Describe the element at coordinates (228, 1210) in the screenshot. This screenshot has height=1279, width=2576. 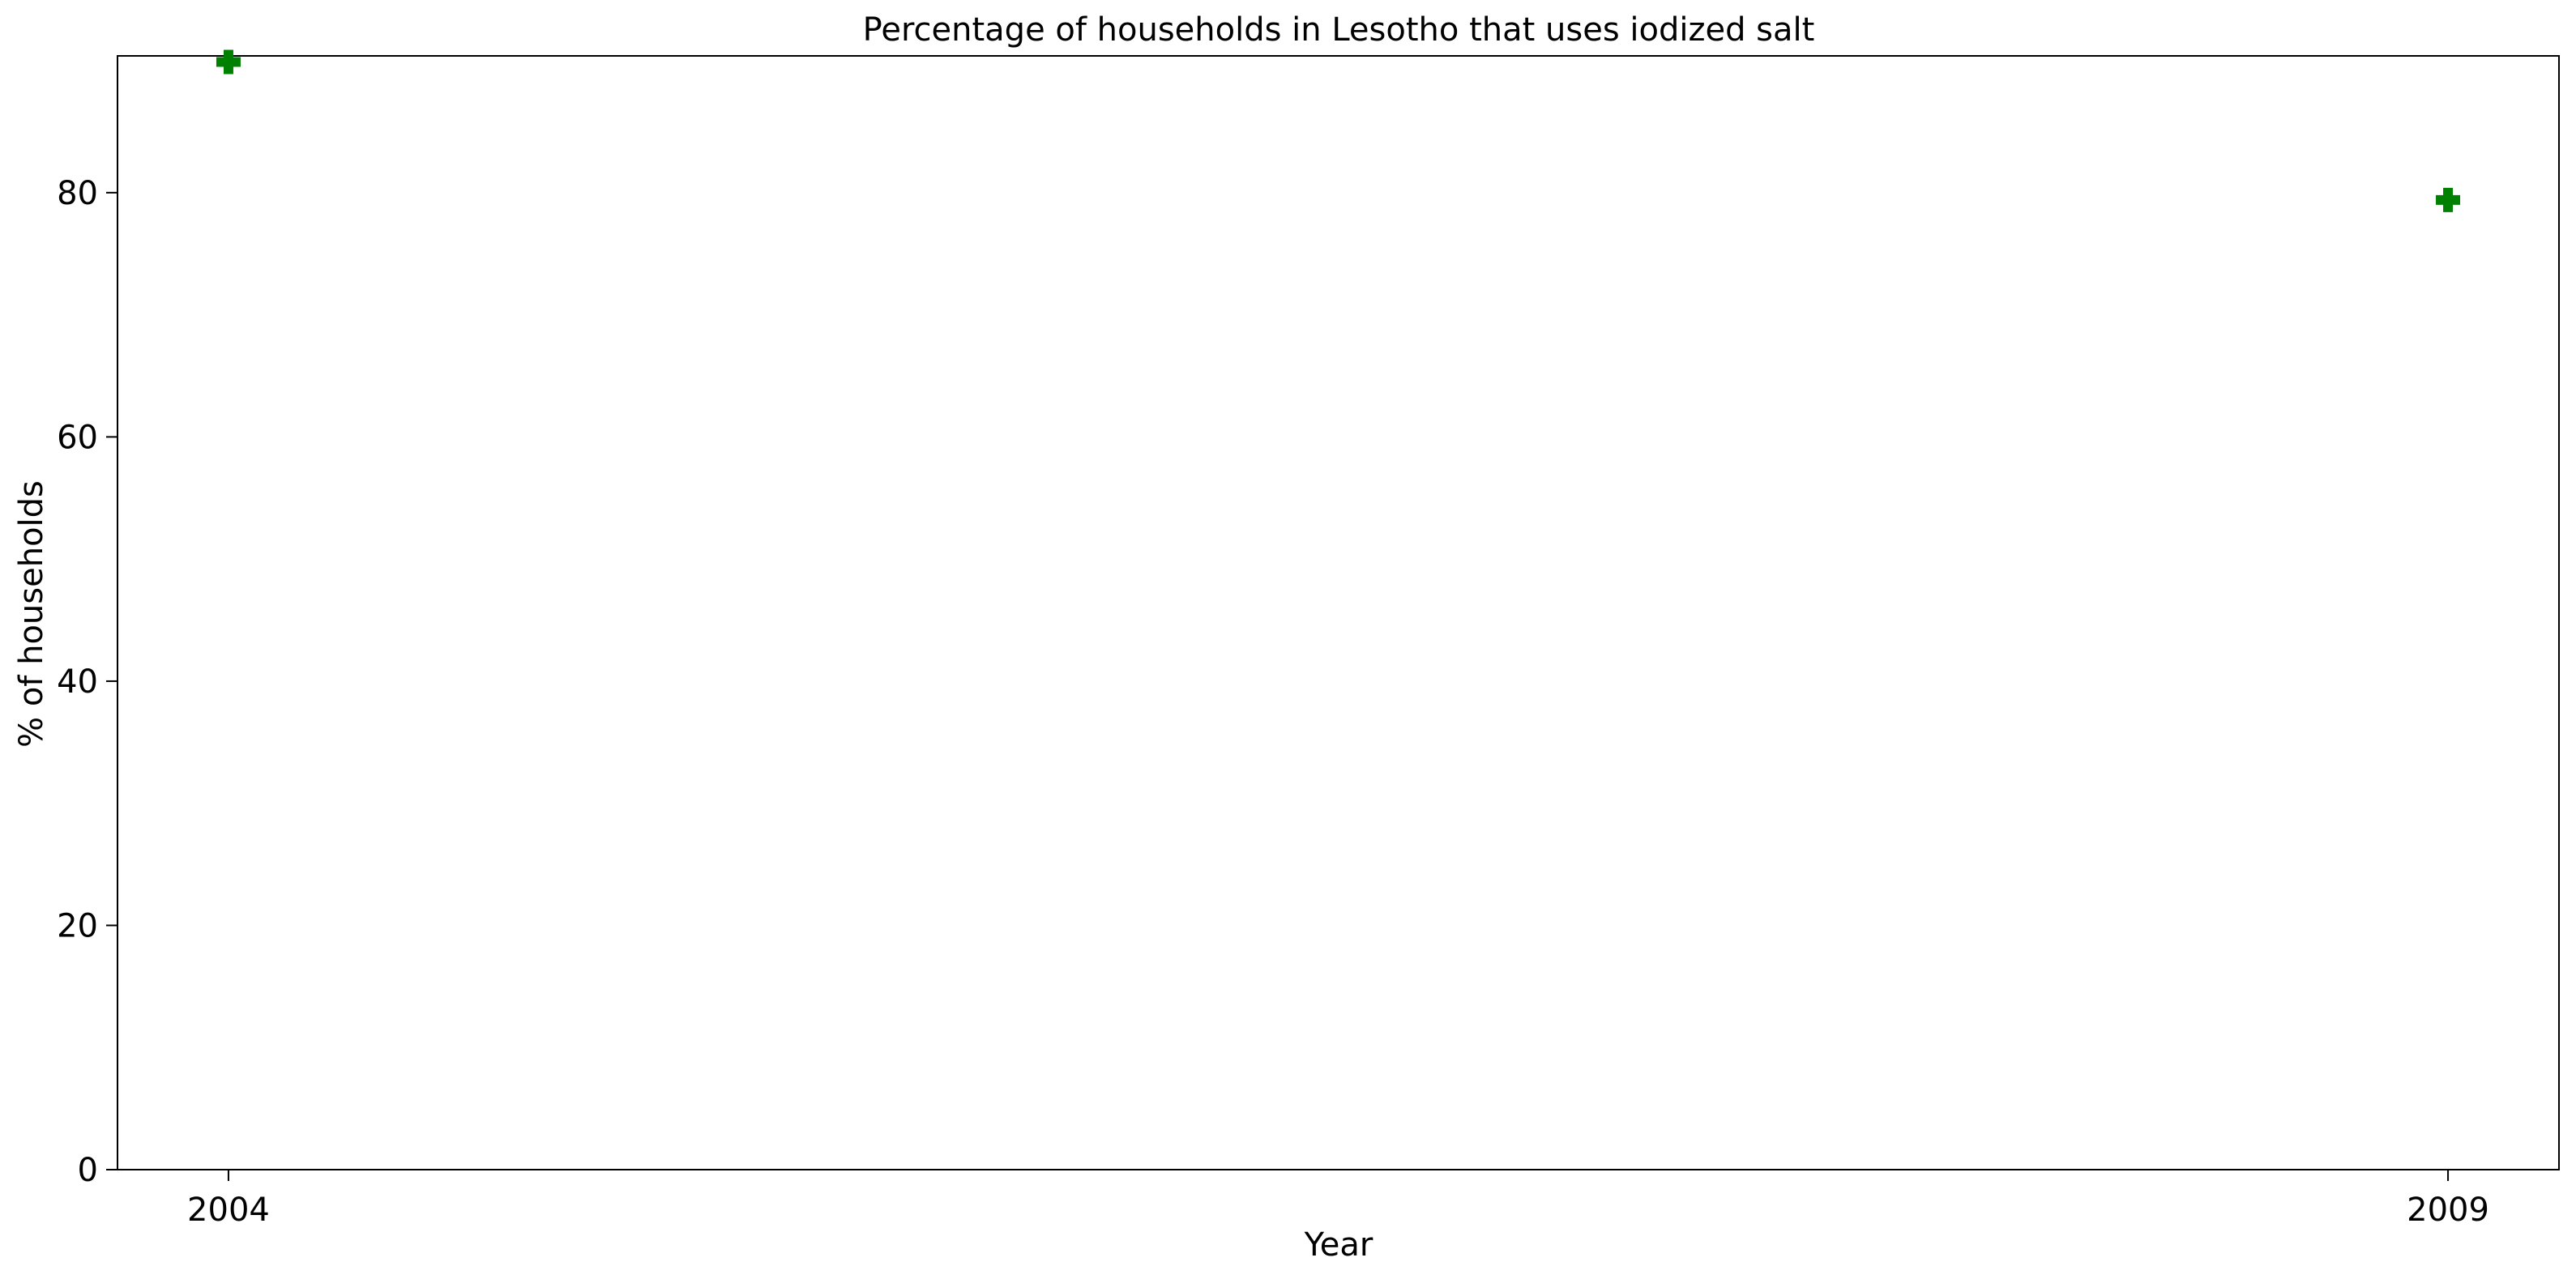
I see `x-tick-label: 2004` at that location.